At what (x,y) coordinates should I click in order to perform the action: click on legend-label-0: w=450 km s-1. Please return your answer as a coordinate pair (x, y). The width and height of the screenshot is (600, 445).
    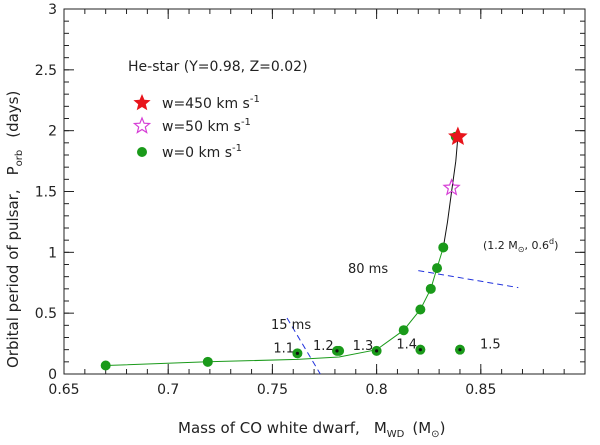
    Looking at the image, I should click on (211, 103).